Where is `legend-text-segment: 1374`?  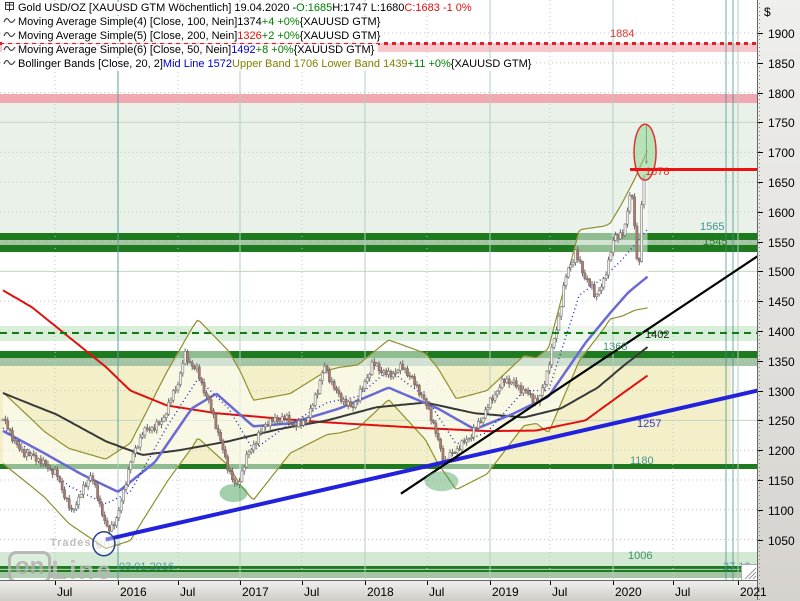 legend-text-segment: 1374 is located at coordinates (249, 22).